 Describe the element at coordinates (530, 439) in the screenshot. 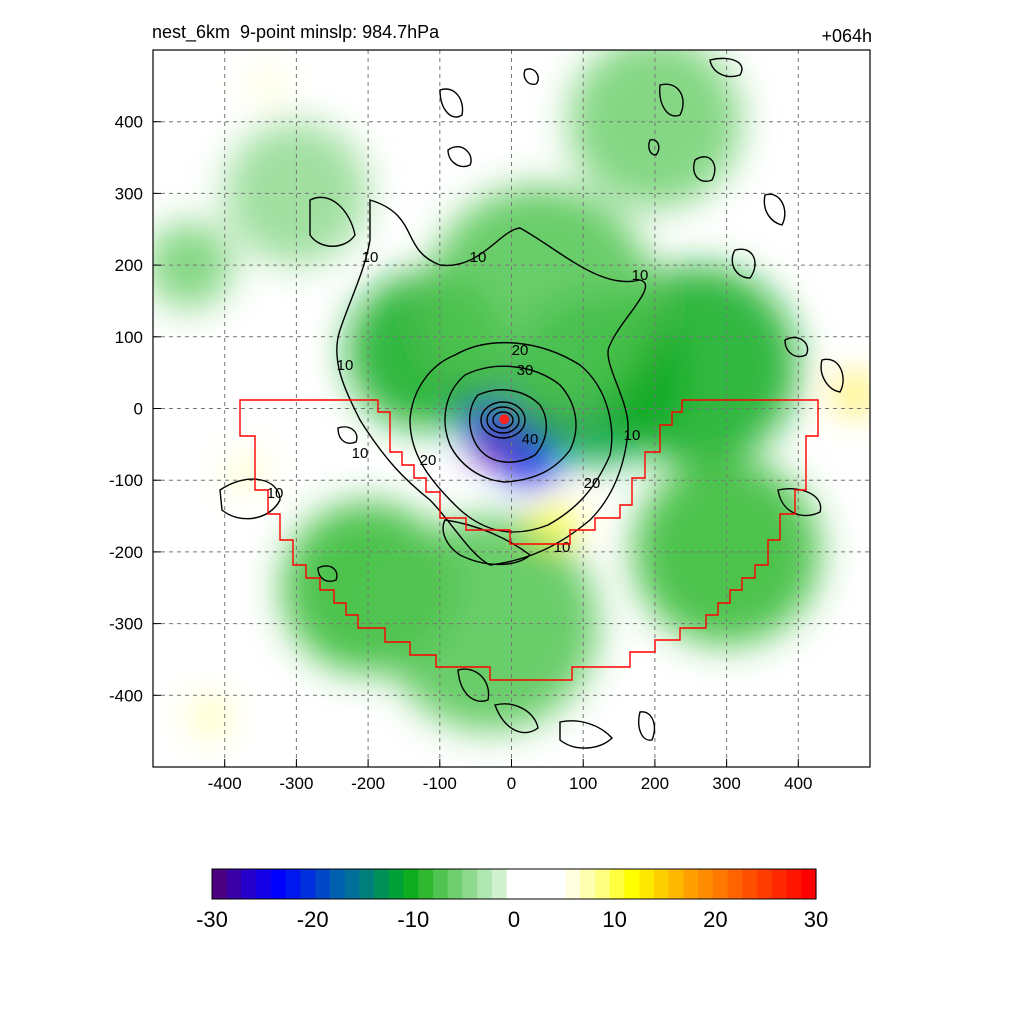

I see `contour-label: 40` at that location.